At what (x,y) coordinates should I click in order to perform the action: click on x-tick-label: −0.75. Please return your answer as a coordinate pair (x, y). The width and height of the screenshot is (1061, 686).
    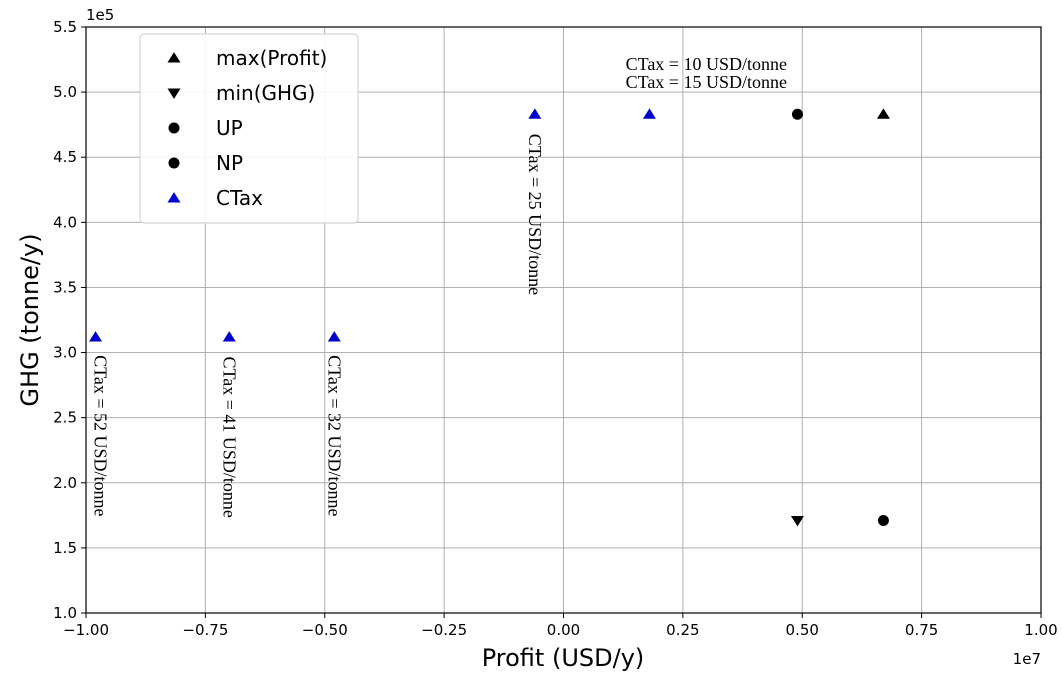
    Looking at the image, I should click on (205, 630).